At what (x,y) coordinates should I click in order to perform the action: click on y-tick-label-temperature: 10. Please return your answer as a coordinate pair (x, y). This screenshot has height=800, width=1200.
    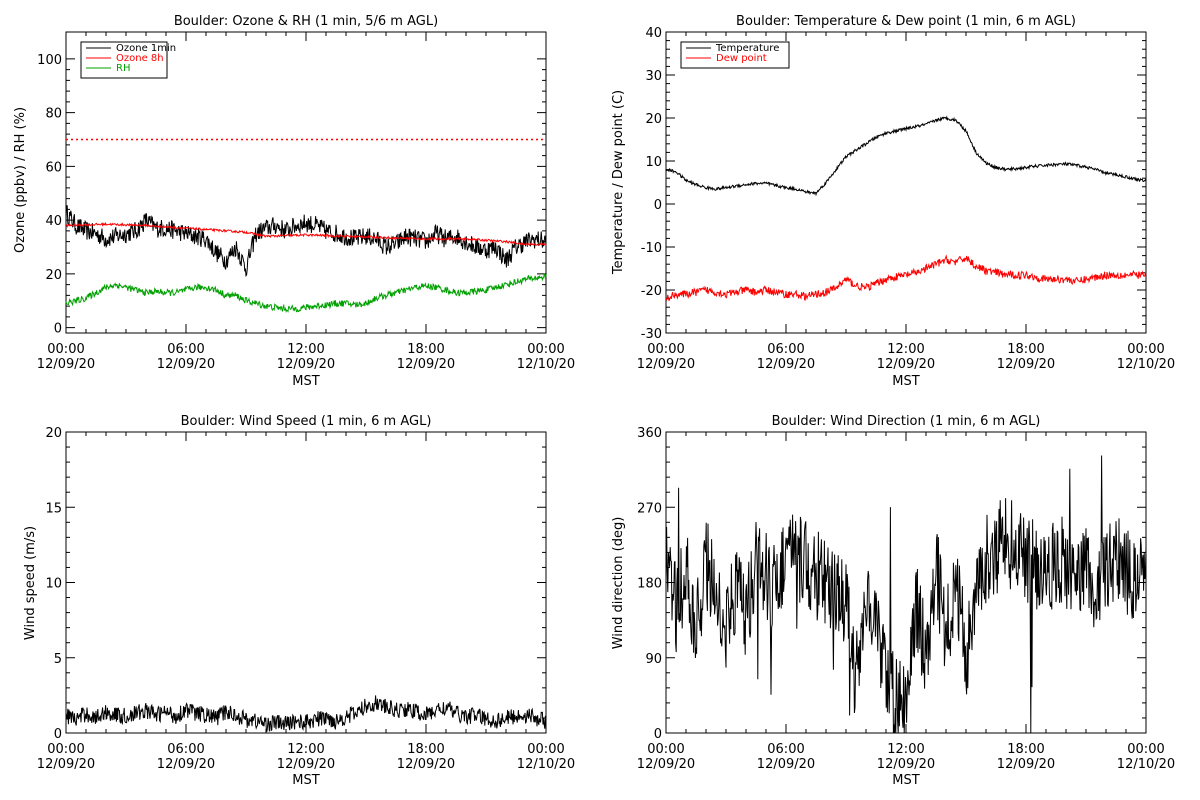
    Looking at the image, I should click on (653, 162).